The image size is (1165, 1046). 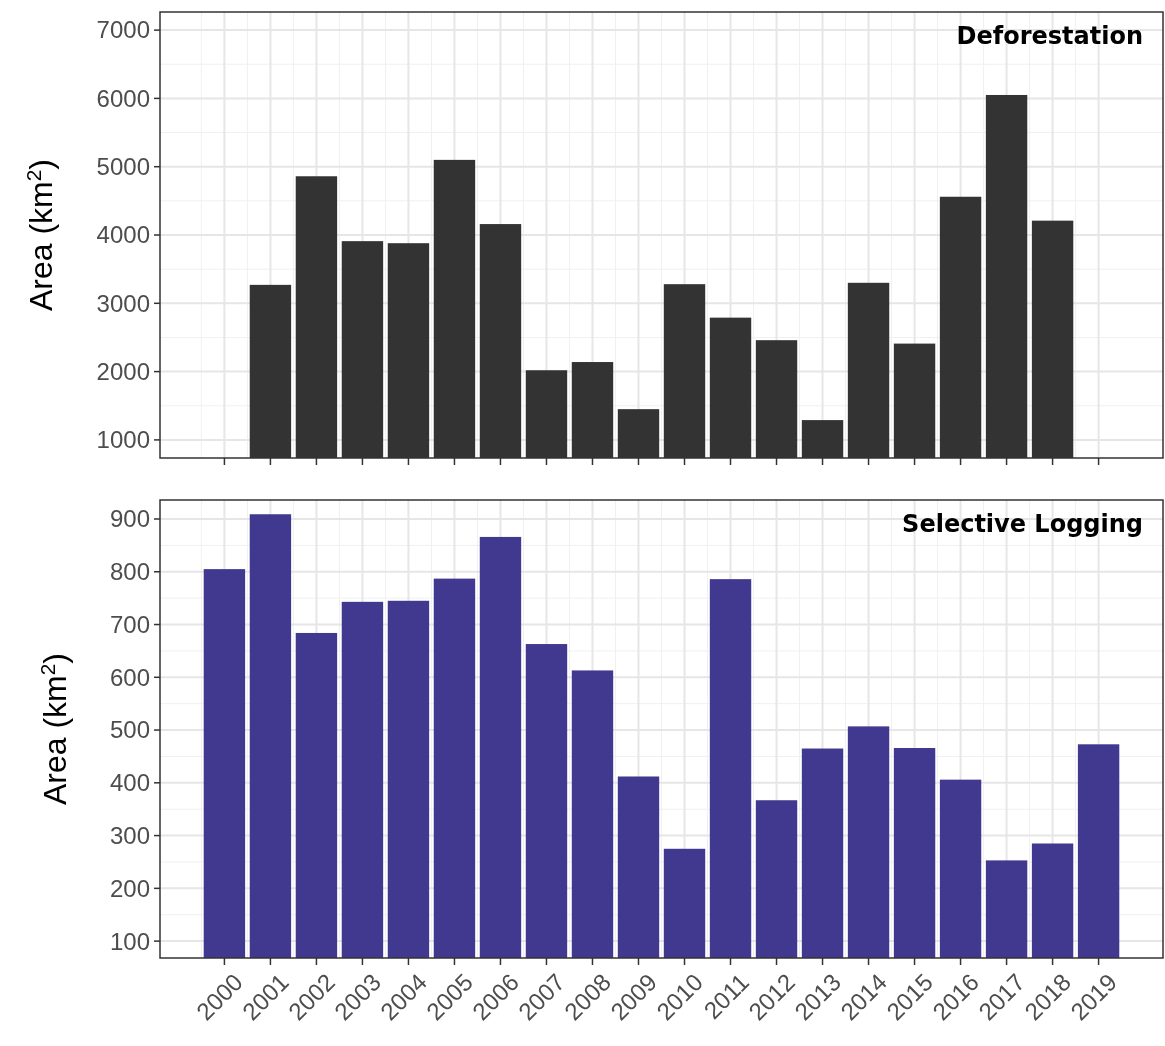 What do you see at coordinates (129, 941) in the screenshot?
I see `y-tick-label: 100` at bounding box center [129, 941].